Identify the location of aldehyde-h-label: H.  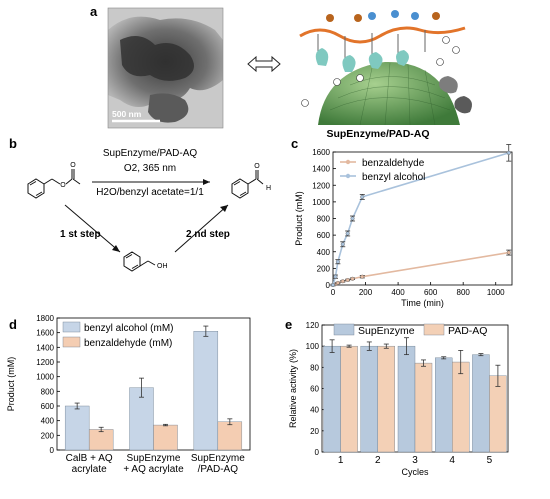
(268, 188).